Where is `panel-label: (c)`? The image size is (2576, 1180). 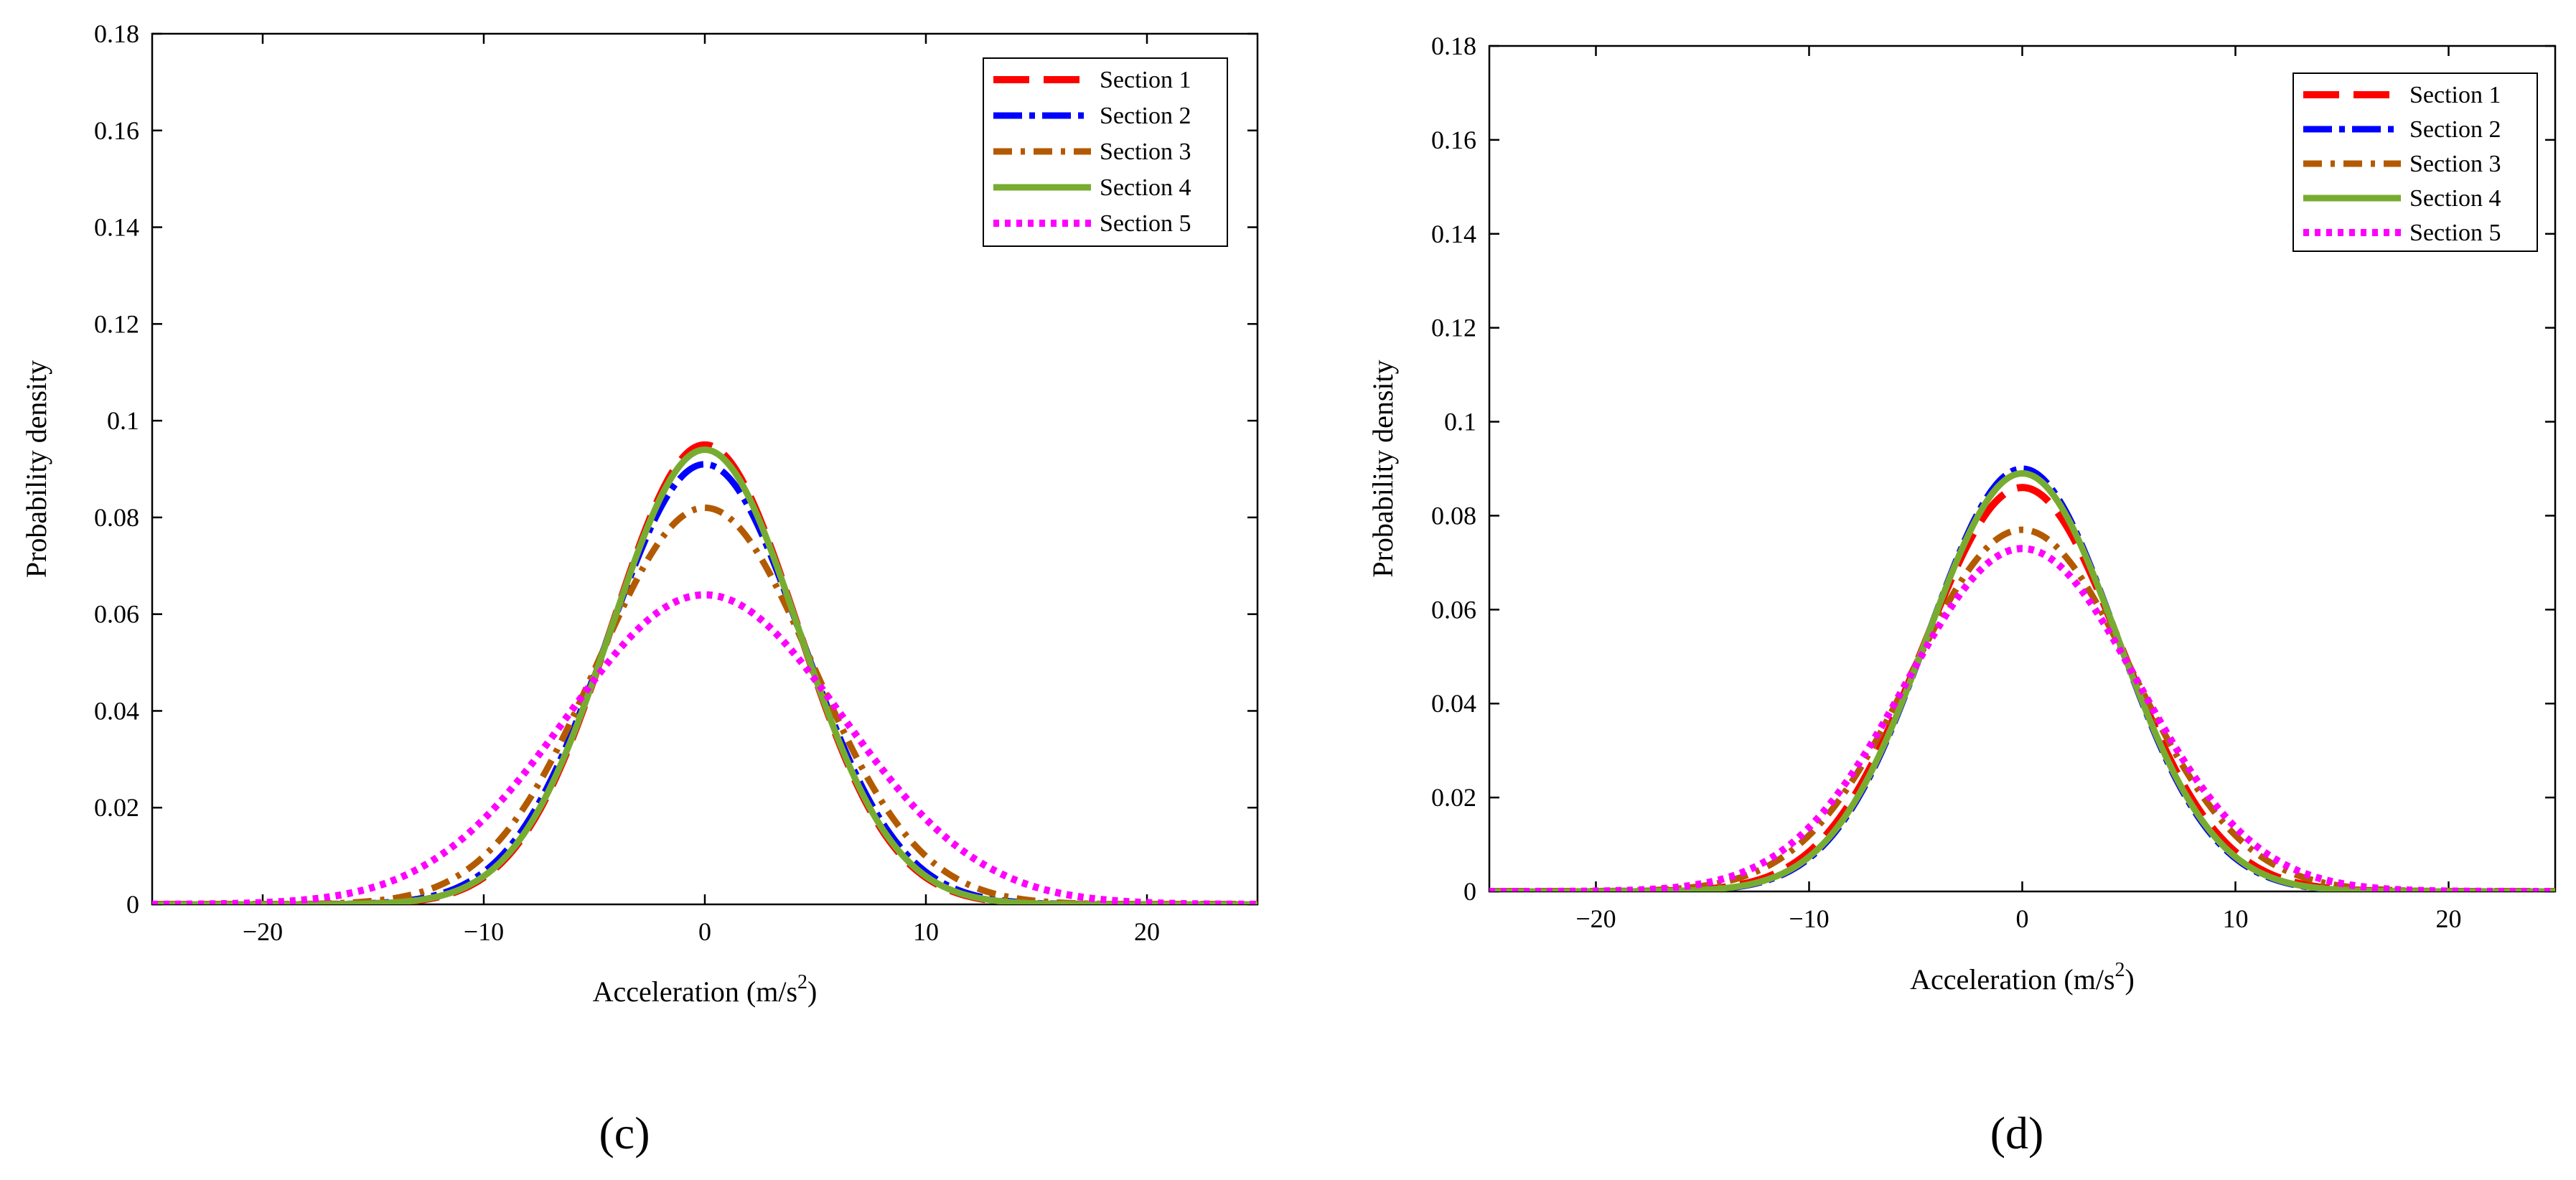
panel-label: (c) is located at coordinates (625, 1133).